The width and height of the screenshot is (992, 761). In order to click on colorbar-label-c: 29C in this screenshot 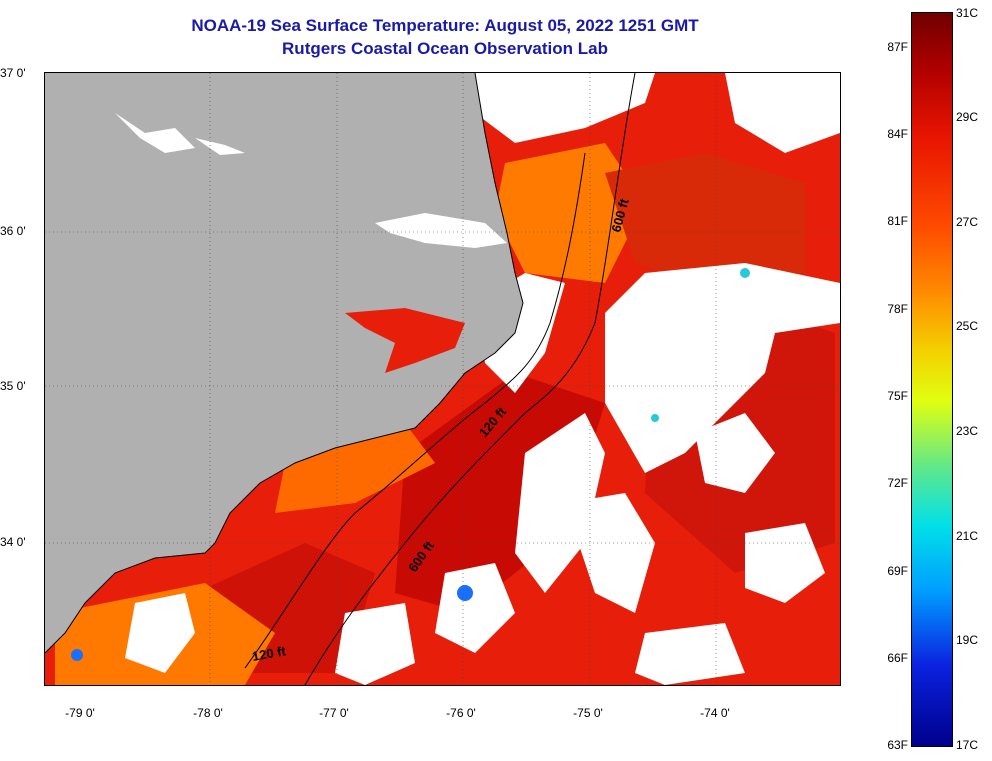, I will do `click(967, 117)`.